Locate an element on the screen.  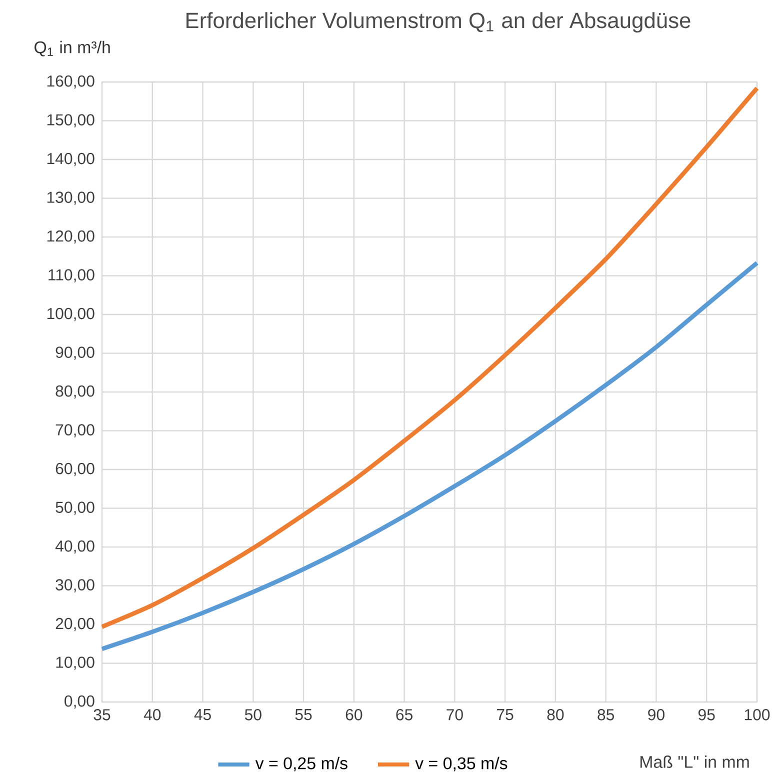
y-tick-label: 0,00 is located at coordinates (79, 702).